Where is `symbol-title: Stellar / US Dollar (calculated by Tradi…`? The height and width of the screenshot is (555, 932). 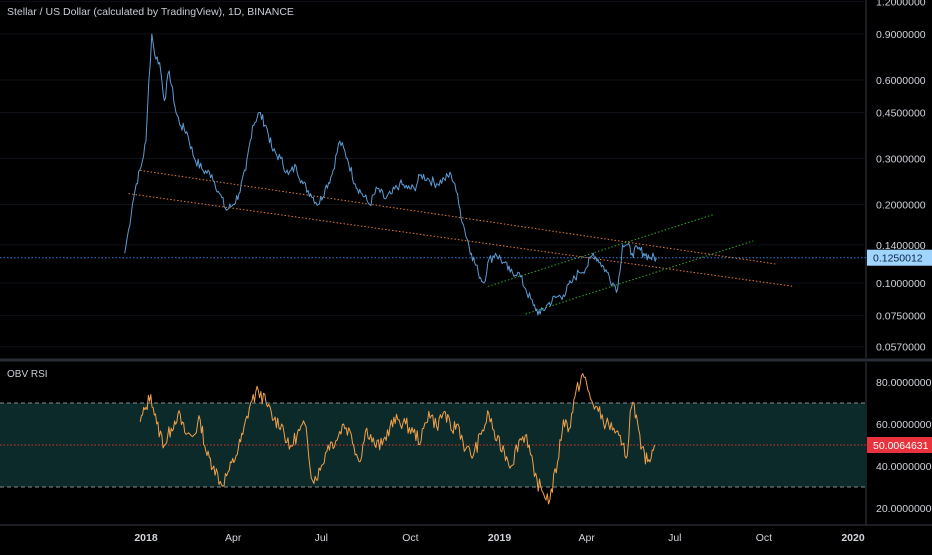
symbol-title: Stellar / US Dollar (calculated by Tradi… is located at coordinates (150, 12).